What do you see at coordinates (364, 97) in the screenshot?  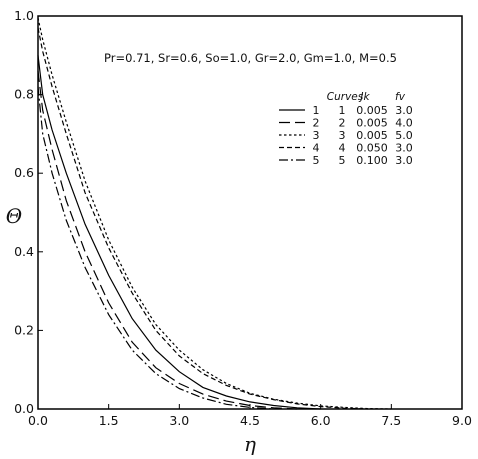 I see `legend-header: Jk` at bounding box center [364, 97].